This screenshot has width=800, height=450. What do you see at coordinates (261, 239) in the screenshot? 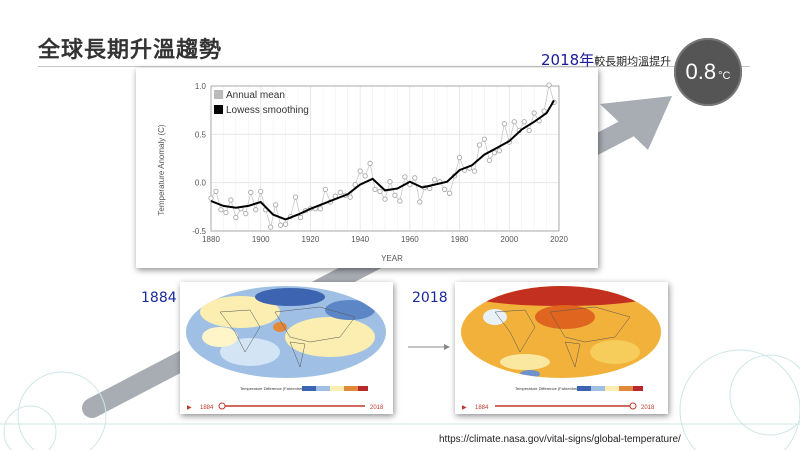
I see `x-tick-label: 1900` at bounding box center [261, 239].